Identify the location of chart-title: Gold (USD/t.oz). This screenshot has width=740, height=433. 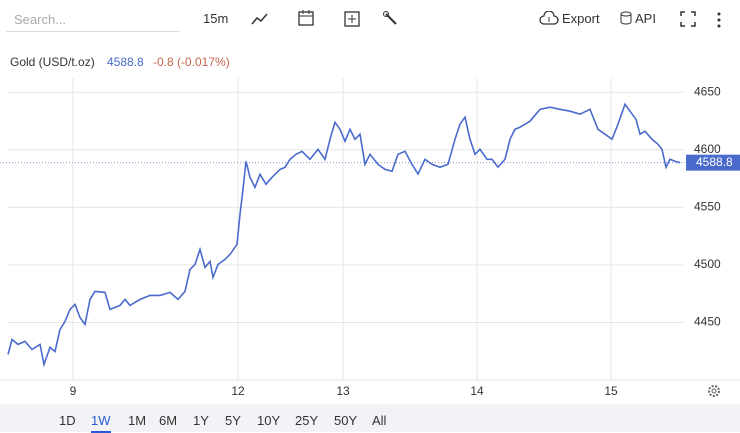
(52, 62).